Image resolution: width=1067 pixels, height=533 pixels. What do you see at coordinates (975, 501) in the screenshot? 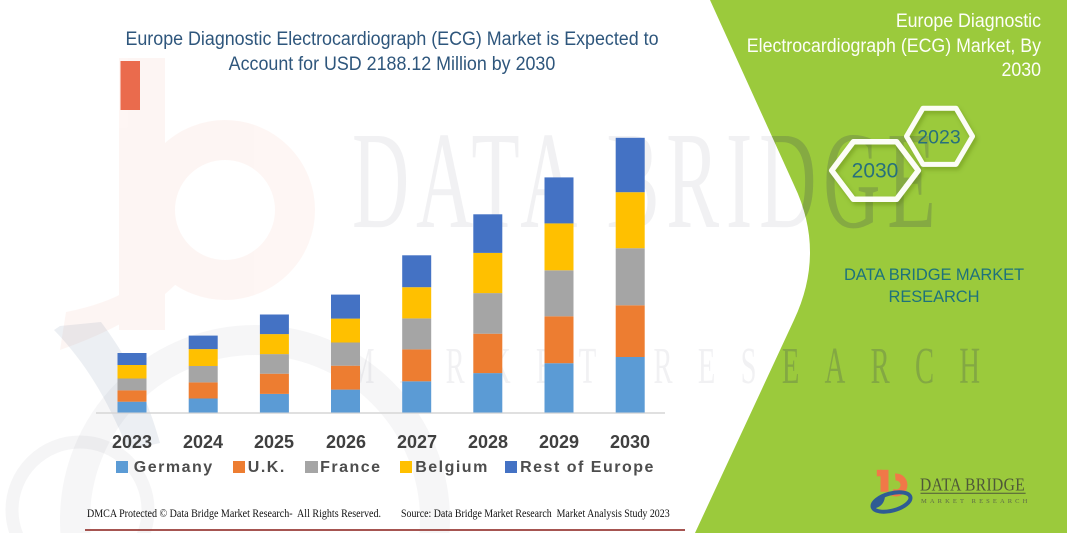
I see `svg-text: MARKET RESEARCH` at bounding box center [975, 501].